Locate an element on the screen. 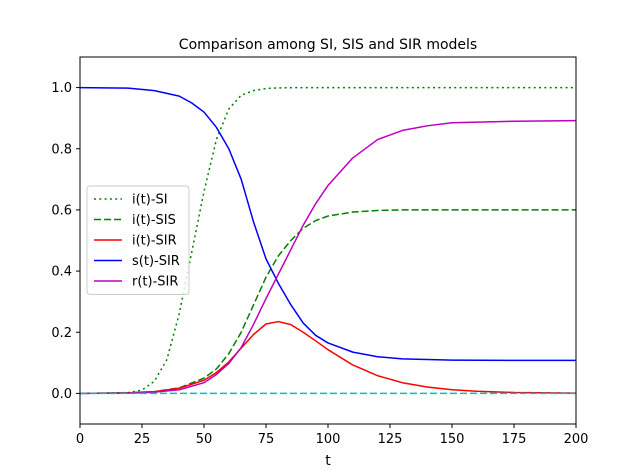 This screenshot has width=640, height=476. x-tick-label: 75 is located at coordinates (266, 439).